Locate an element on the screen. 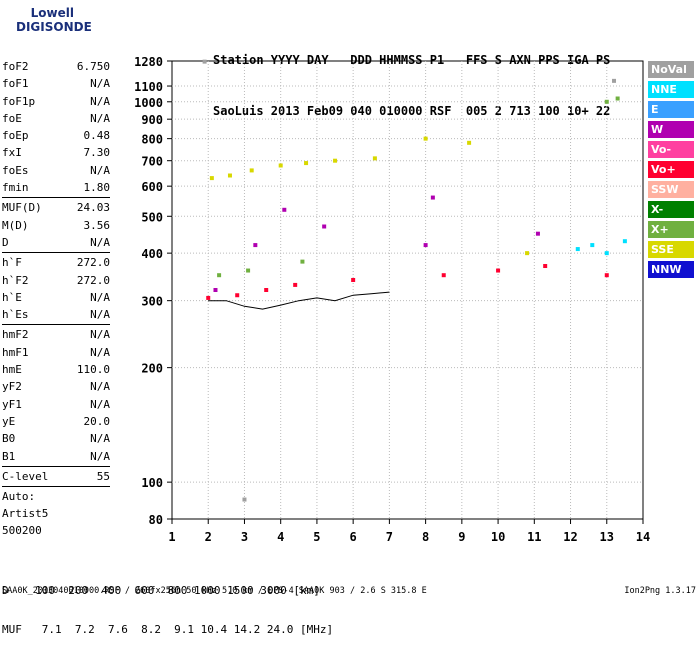 This screenshot has width=700, height=649. x-tick-label: 8 is located at coordinates (425, 537).